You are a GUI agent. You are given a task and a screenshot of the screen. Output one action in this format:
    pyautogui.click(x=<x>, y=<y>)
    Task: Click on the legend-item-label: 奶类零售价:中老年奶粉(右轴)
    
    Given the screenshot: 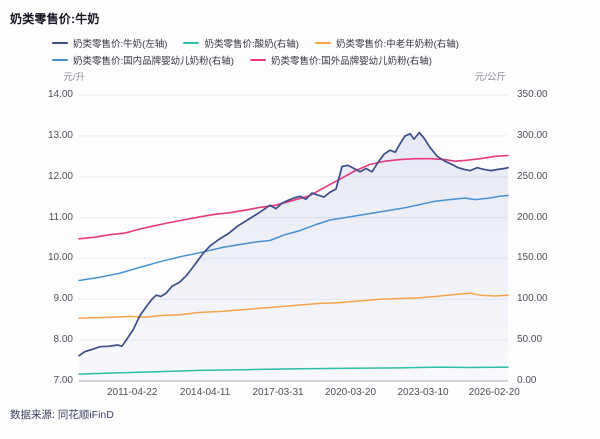 What is the action you would take?
    pyautogui.click(x=397, y=44)
    